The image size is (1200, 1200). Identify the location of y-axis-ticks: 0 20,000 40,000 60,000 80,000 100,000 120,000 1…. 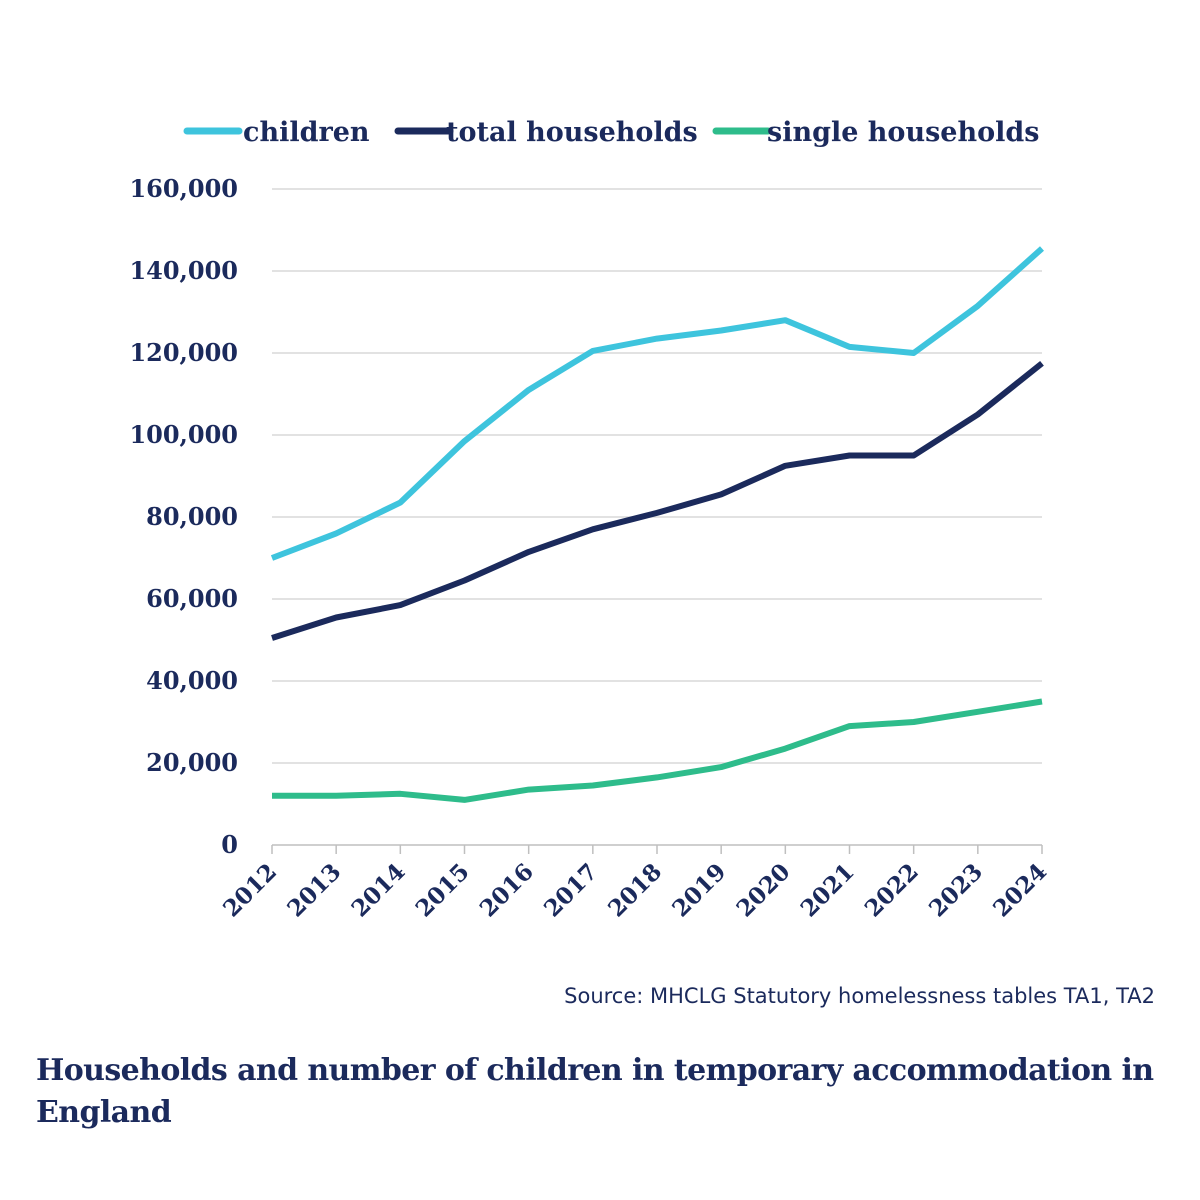
(183, 516).